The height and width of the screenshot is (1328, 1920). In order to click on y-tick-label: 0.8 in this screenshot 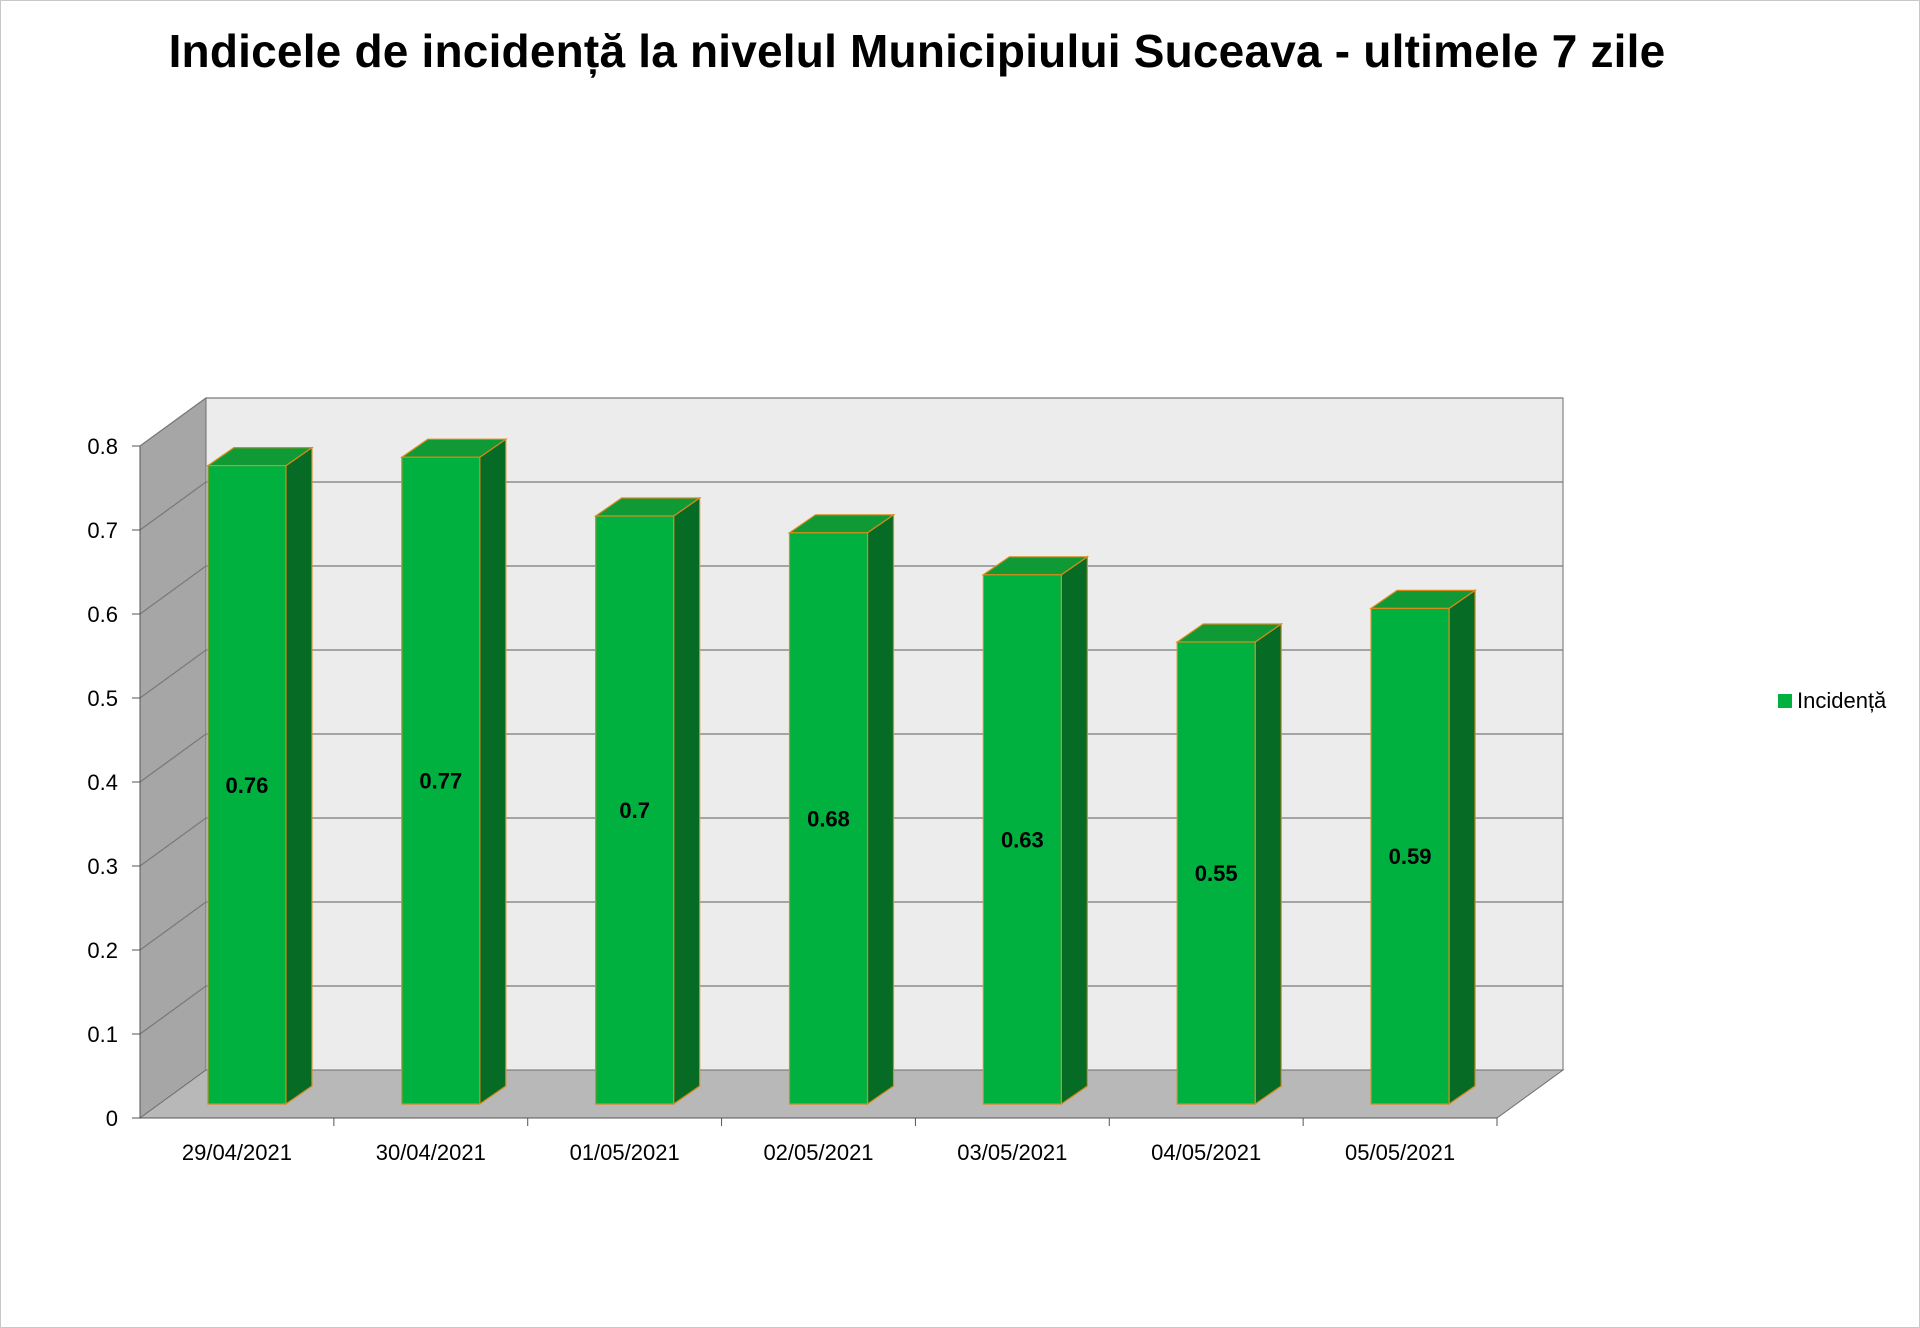, I will do `click(102, 446)`.